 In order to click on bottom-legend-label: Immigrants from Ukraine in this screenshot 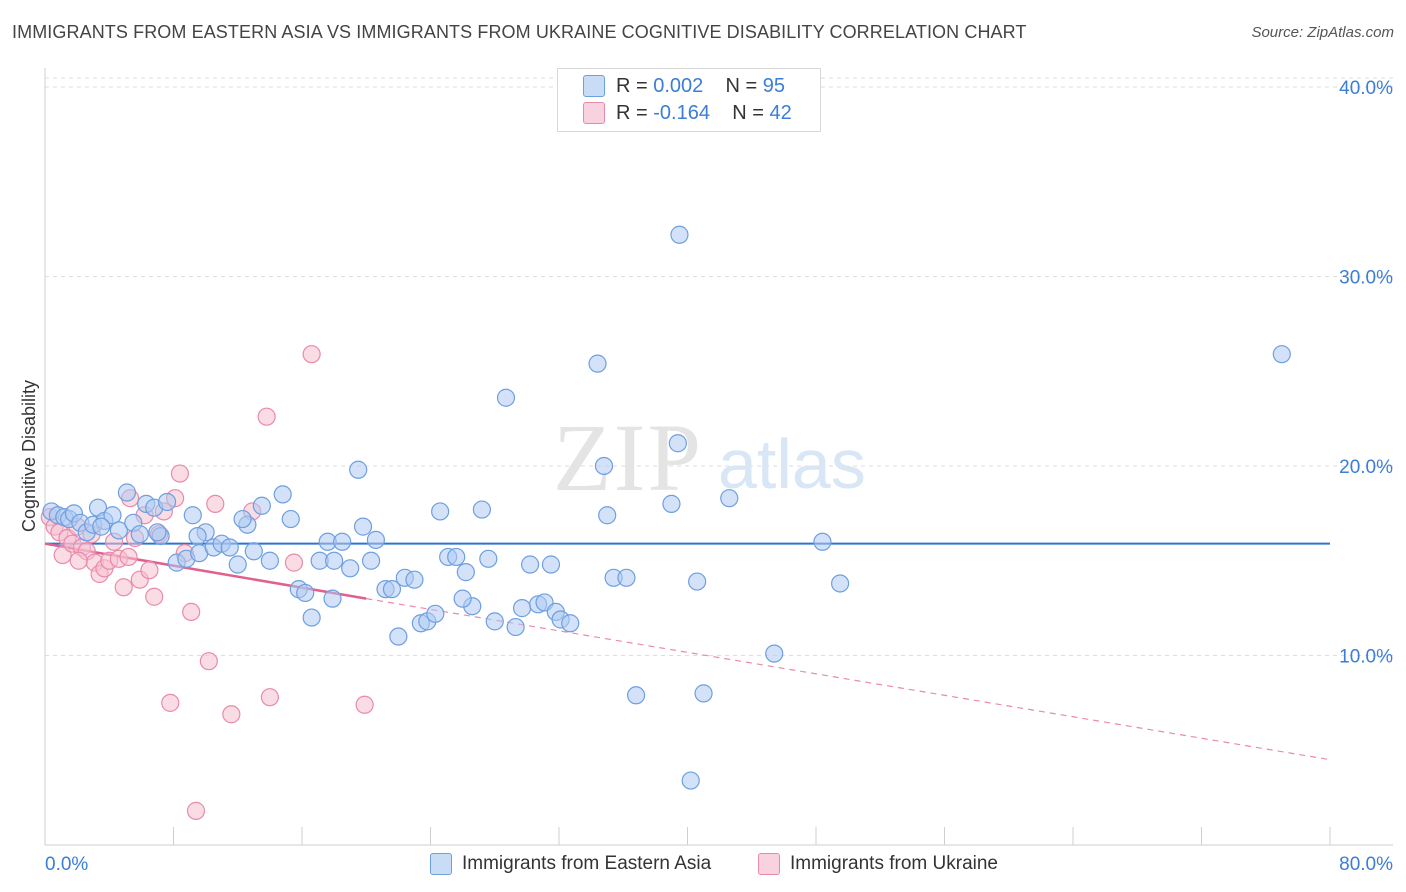, I will do `click(894, 863)`.